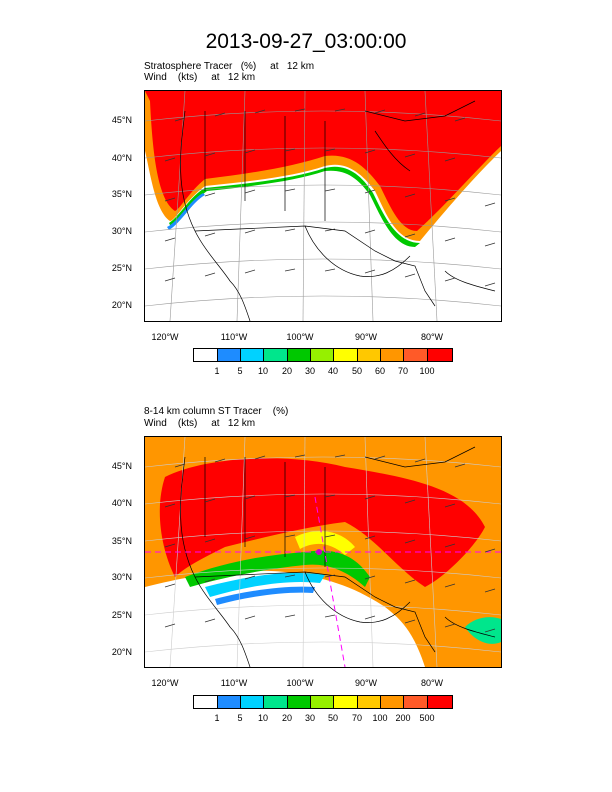 This screenshot has height=792, width=612. What do you see at coordinates (356, 371) in the screenshot?
I see `panel1-colorbar-label: 50` at bounding box center [356, 371].